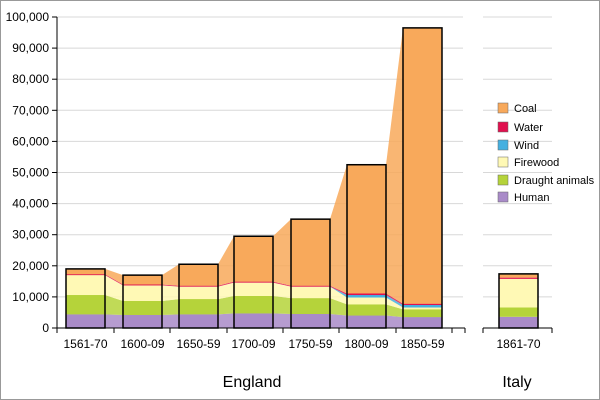  What do you see at coordinates (525, 109) in the screenshot?
I see `legend-label: Coal` at bounding box center [525, 109].